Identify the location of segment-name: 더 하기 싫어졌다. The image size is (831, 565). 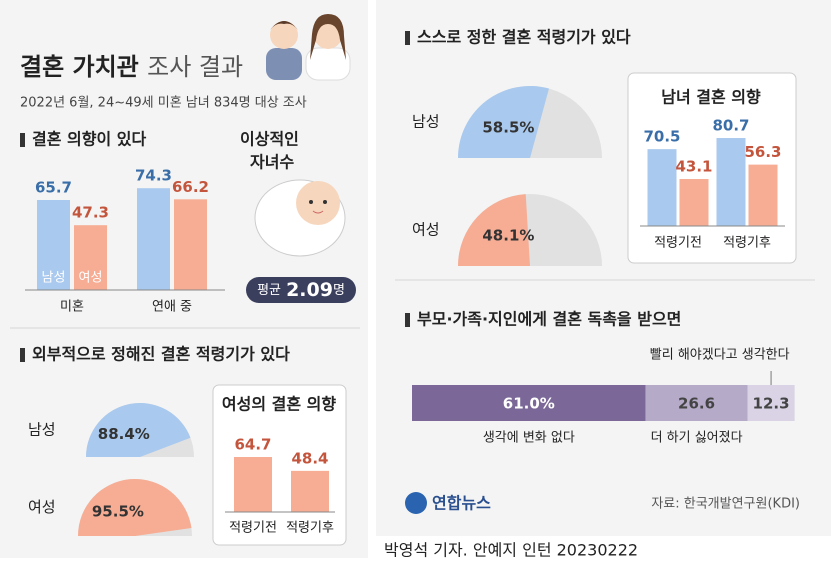
(697, 438).